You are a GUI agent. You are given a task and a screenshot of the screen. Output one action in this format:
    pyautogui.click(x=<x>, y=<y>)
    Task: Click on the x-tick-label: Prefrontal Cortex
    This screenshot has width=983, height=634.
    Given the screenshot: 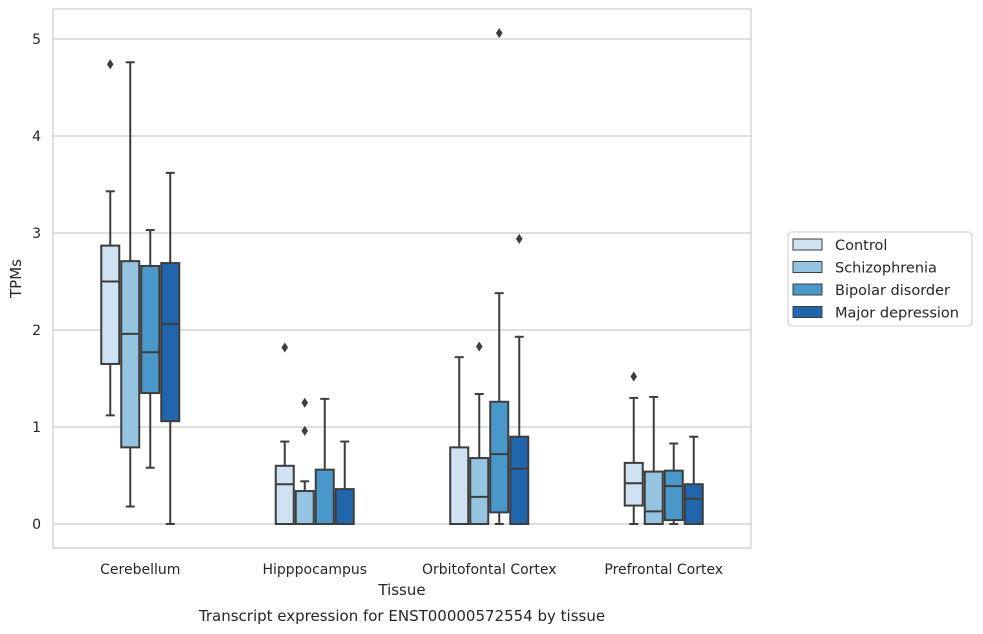 What is the action you would take?
    pyautogui.click(x=663, y=570)
    